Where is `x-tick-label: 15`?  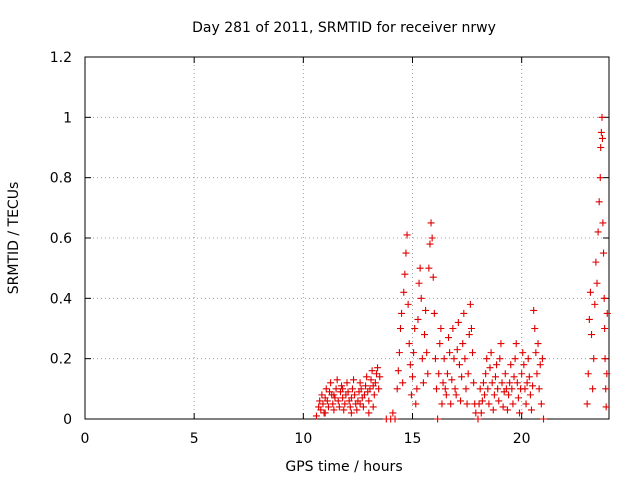 x-tick-label: 15 is located at coordinates (413, 439).